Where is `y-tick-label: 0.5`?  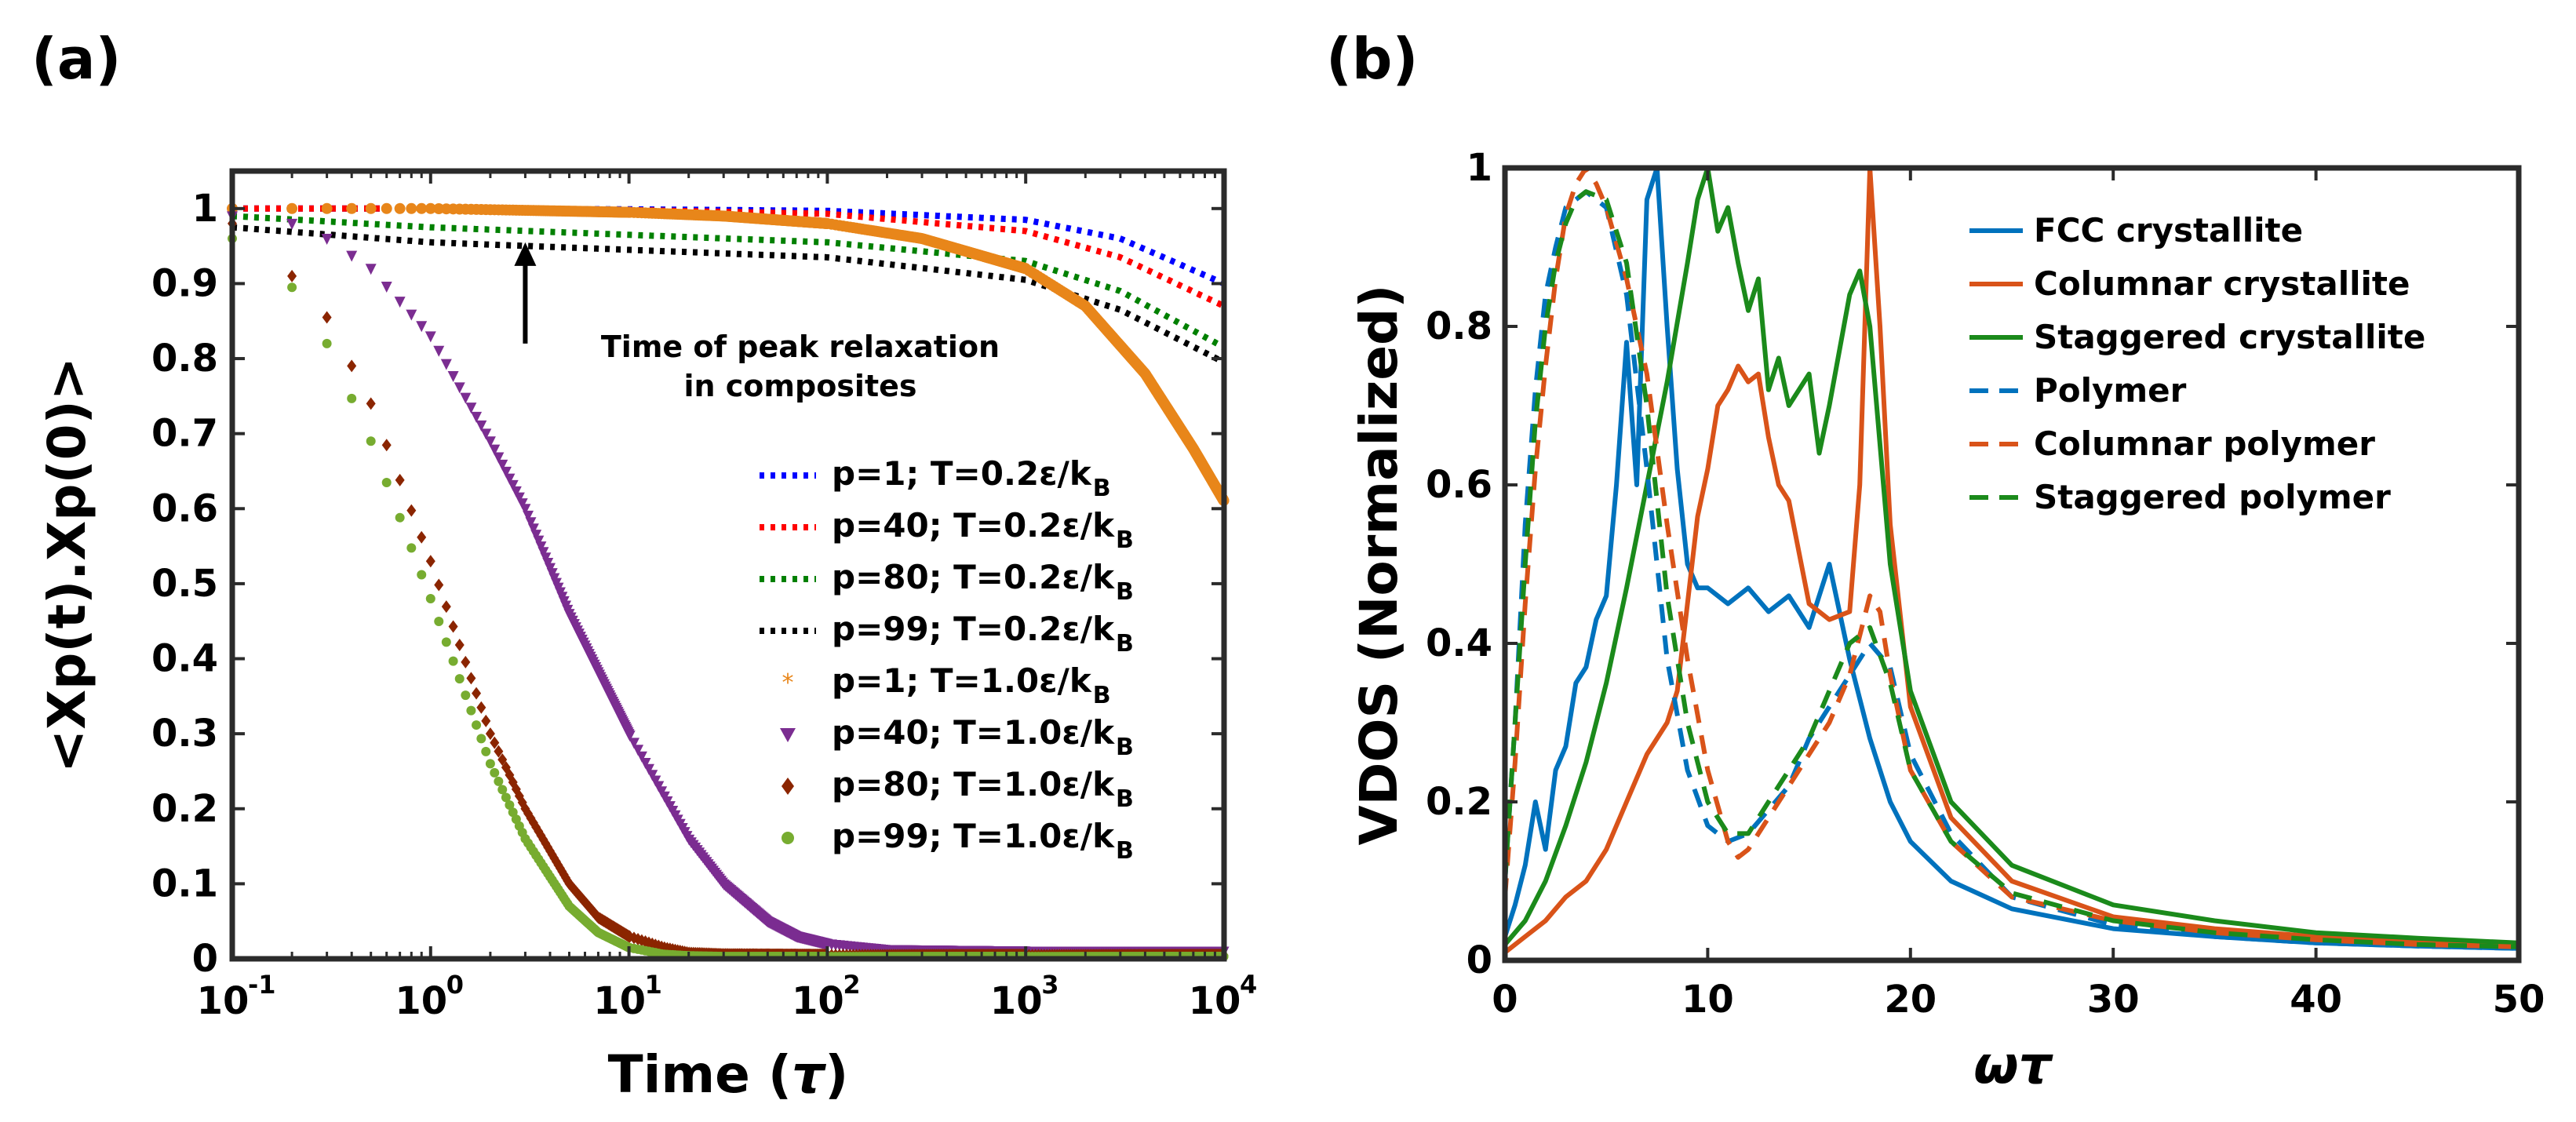 y-tick-label: 0.5 is located at coordinates (184, 584).